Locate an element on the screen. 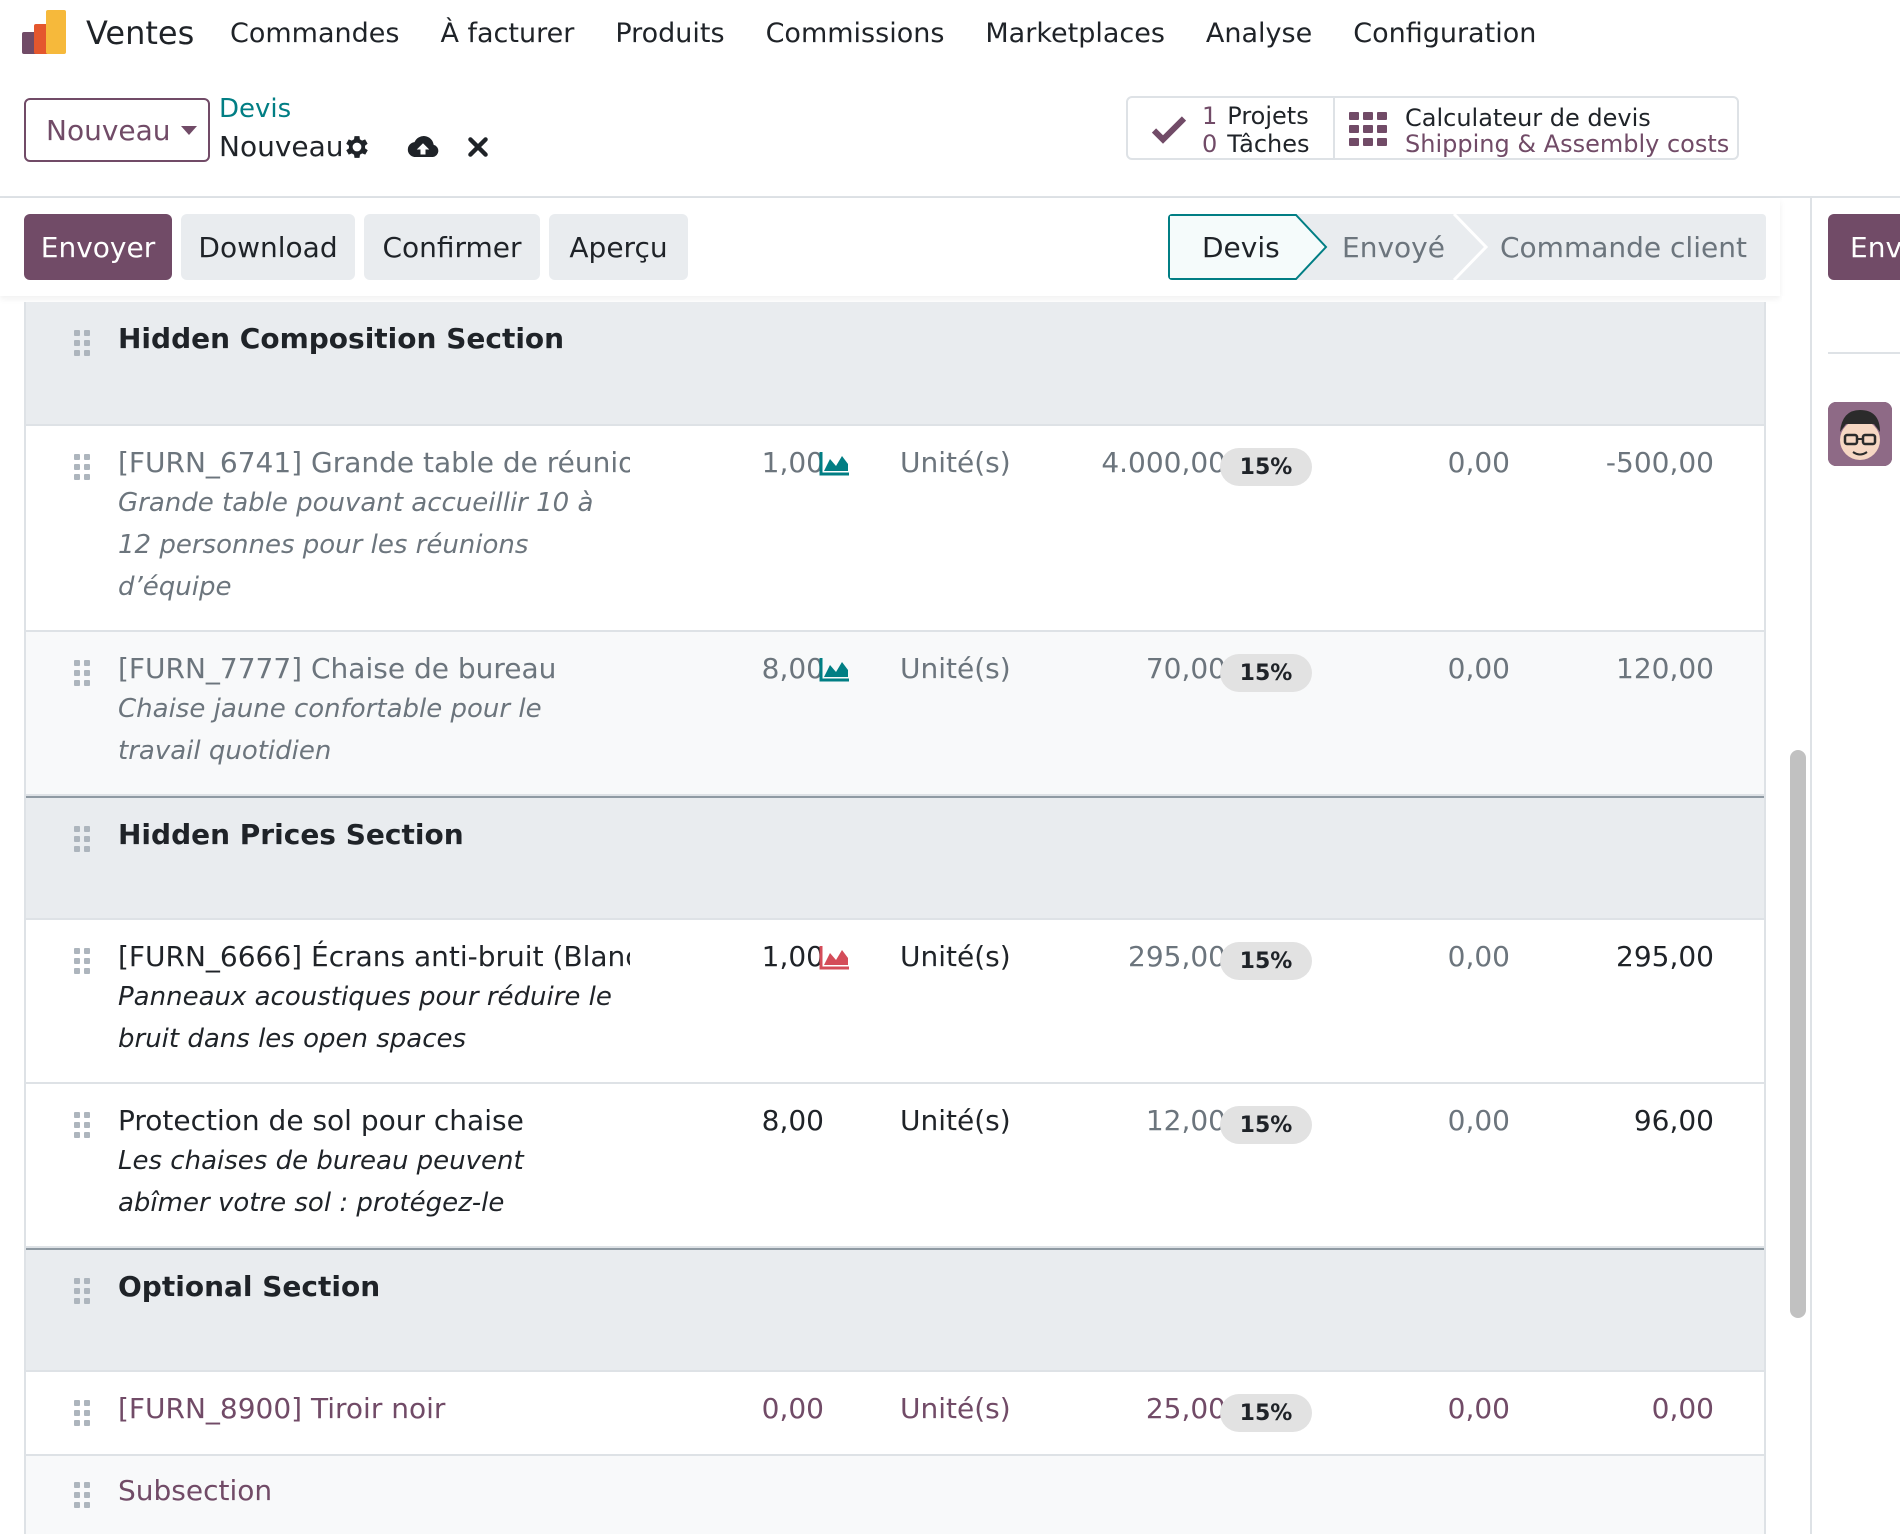 Image resolution: width=1900 pixels, height=1534 pixels. subsection-title: Subsection is located at coordinates (195, 1490).